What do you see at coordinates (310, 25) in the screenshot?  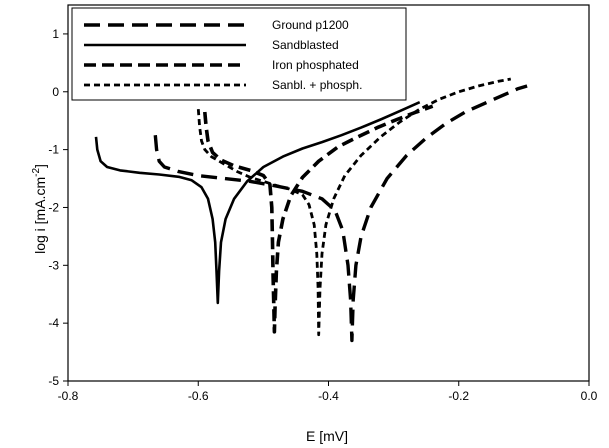 I see `legend-label-1: Ground p1200` at bounding box center [310, 25].